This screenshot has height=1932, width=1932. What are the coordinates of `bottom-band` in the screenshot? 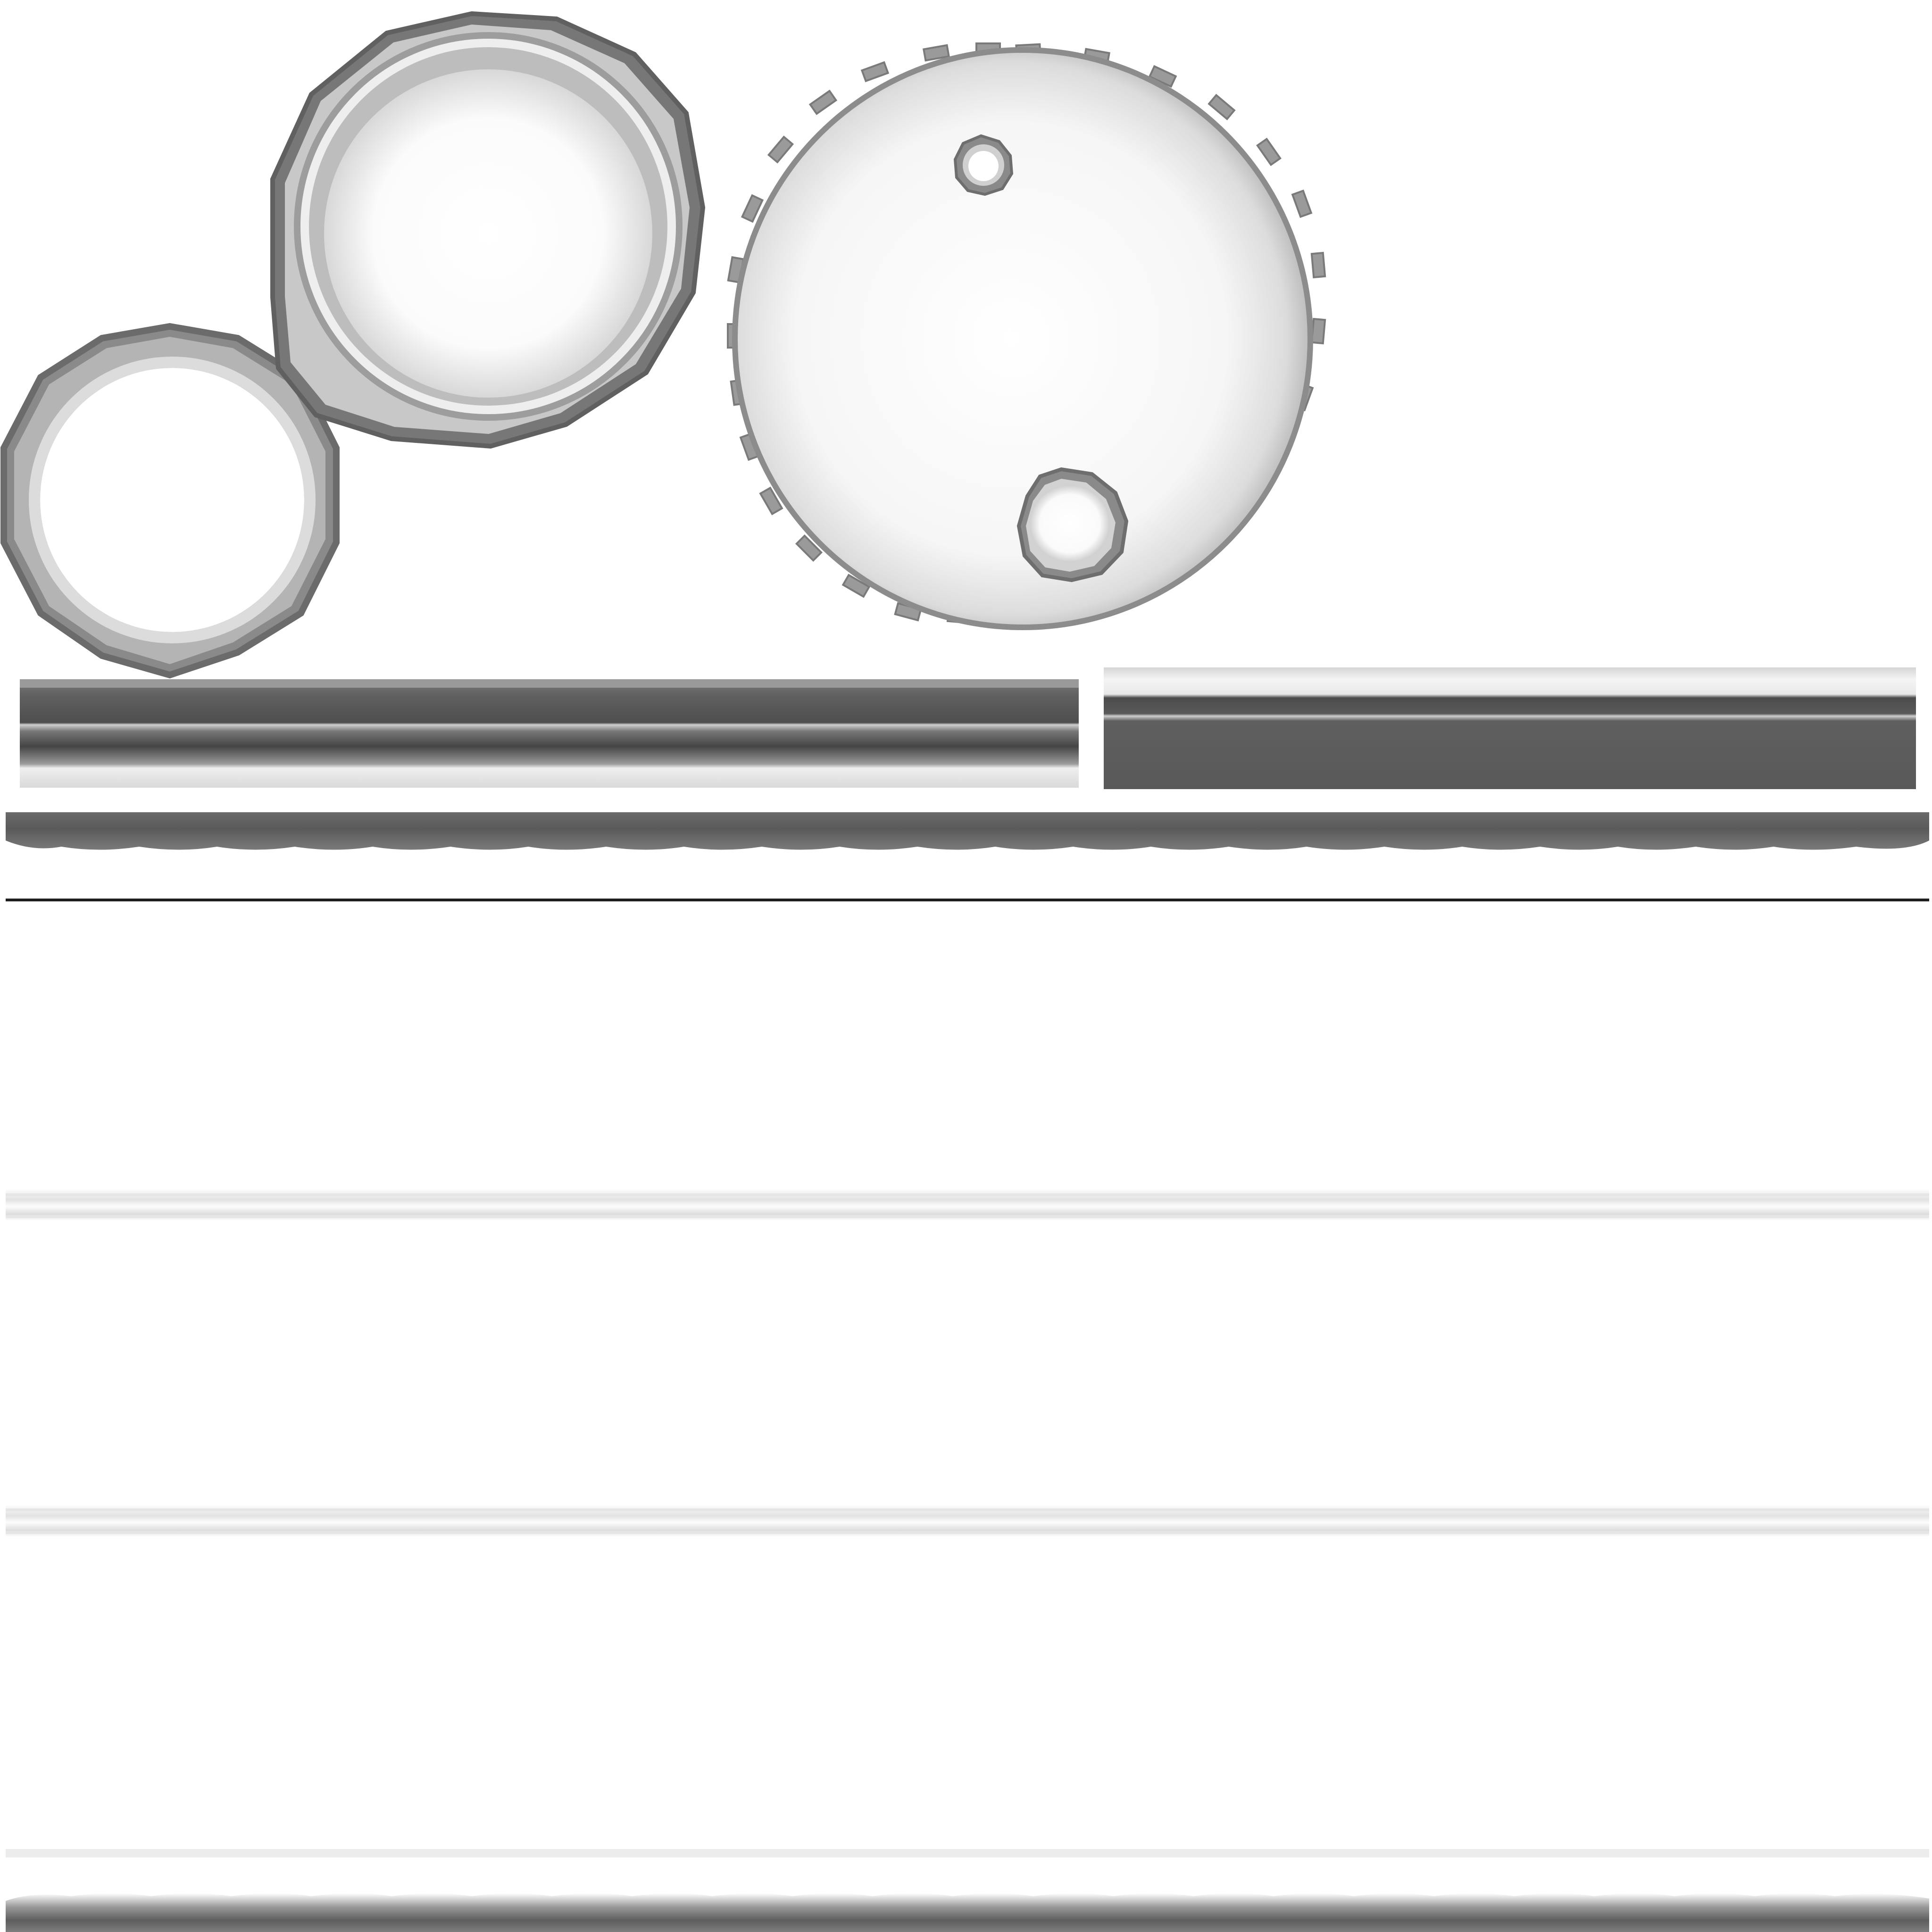 It's located at (967, 1912).